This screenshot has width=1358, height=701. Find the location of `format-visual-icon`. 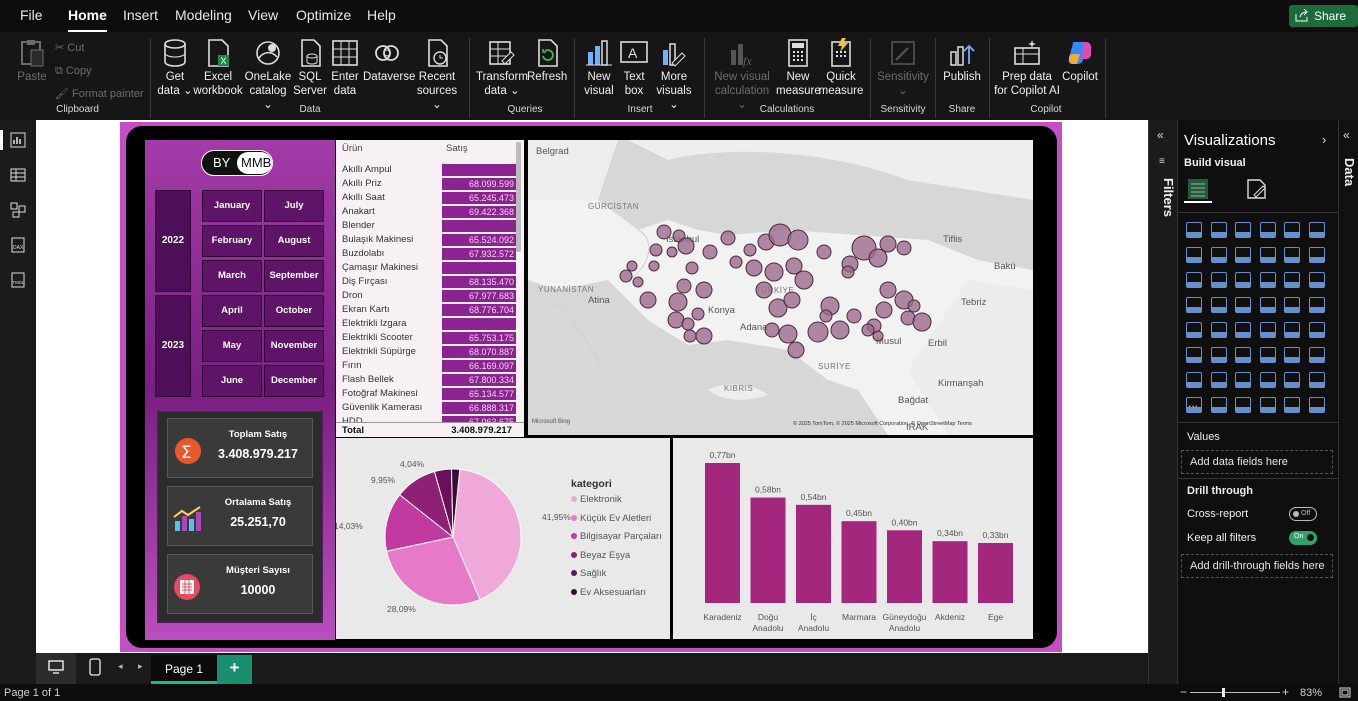

format-visual-icon is located at coordinates (1257, 189).